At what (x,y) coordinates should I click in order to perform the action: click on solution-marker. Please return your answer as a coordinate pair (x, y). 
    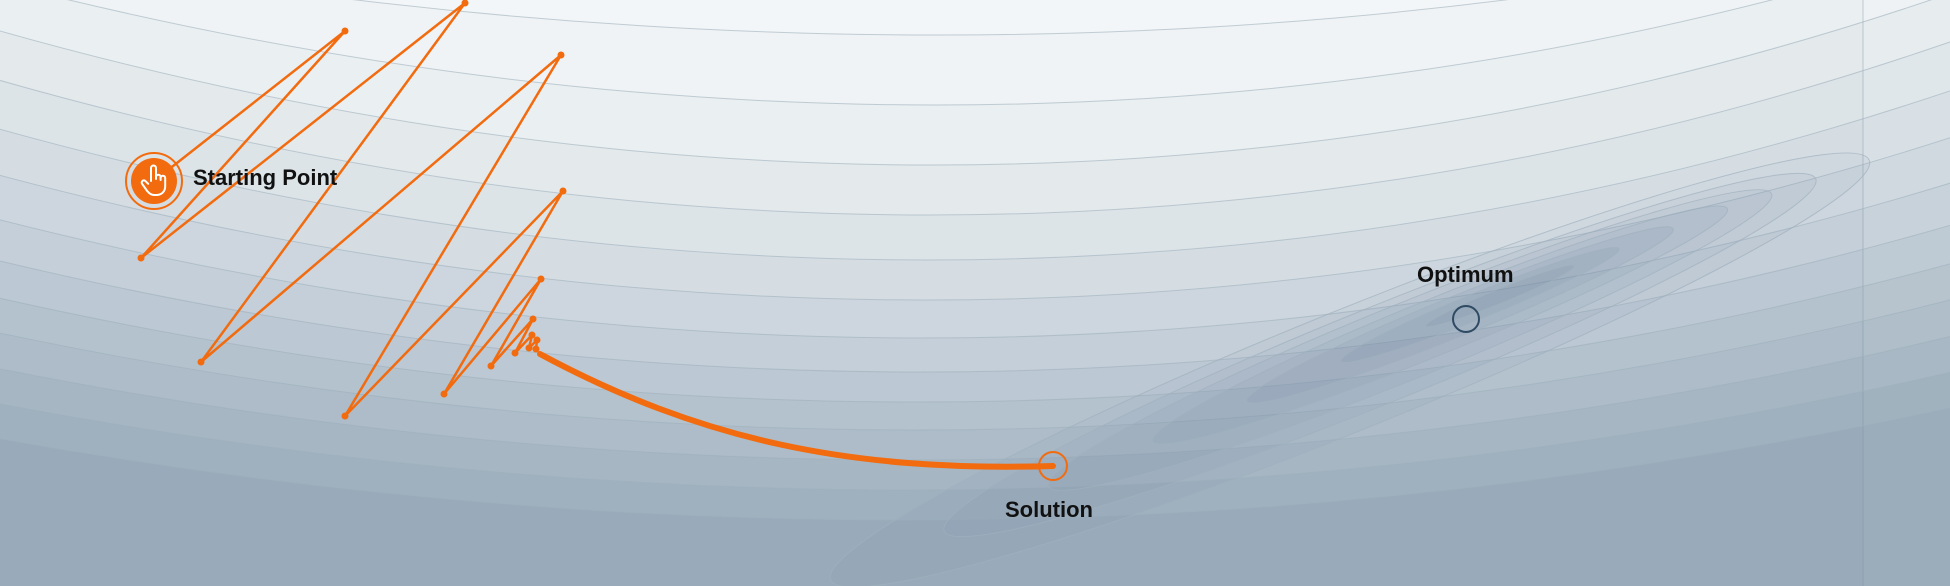
    Looking at the image, I should click on (1053, 466).